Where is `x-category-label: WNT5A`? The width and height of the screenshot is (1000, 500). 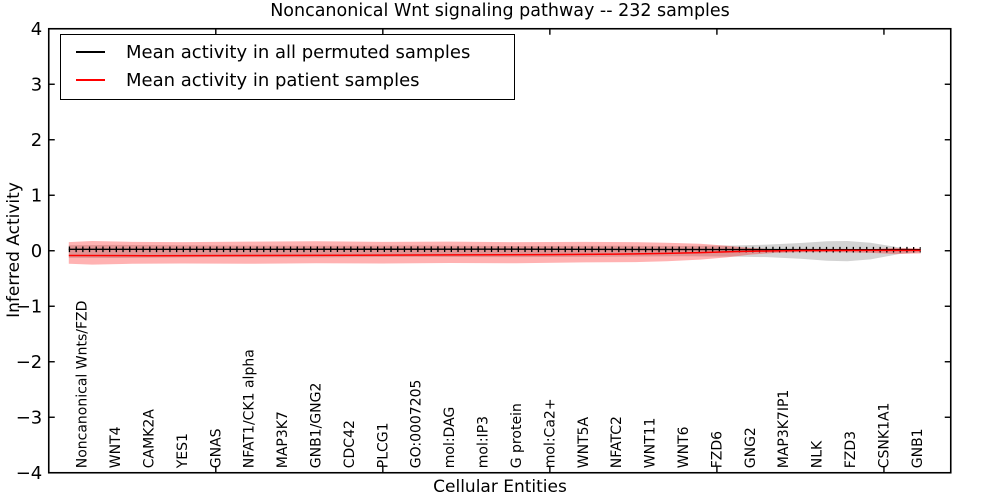 x-category-label: WNT5A is located at coordinates (584, 442).